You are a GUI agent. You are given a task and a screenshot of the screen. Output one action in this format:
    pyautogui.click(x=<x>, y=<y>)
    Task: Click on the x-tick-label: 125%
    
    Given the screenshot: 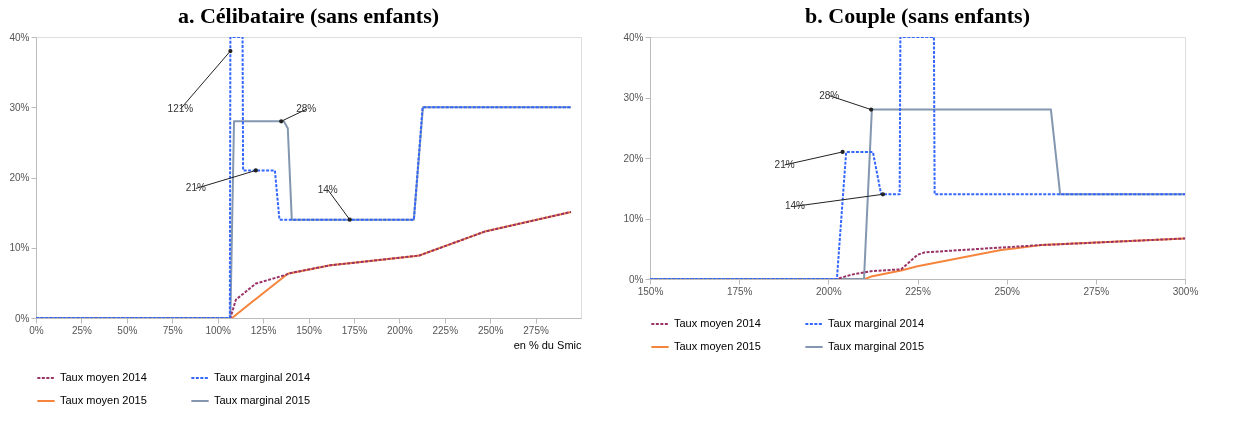 What is the action you would take?
    pyautogui.click(x=263, y=330)
    